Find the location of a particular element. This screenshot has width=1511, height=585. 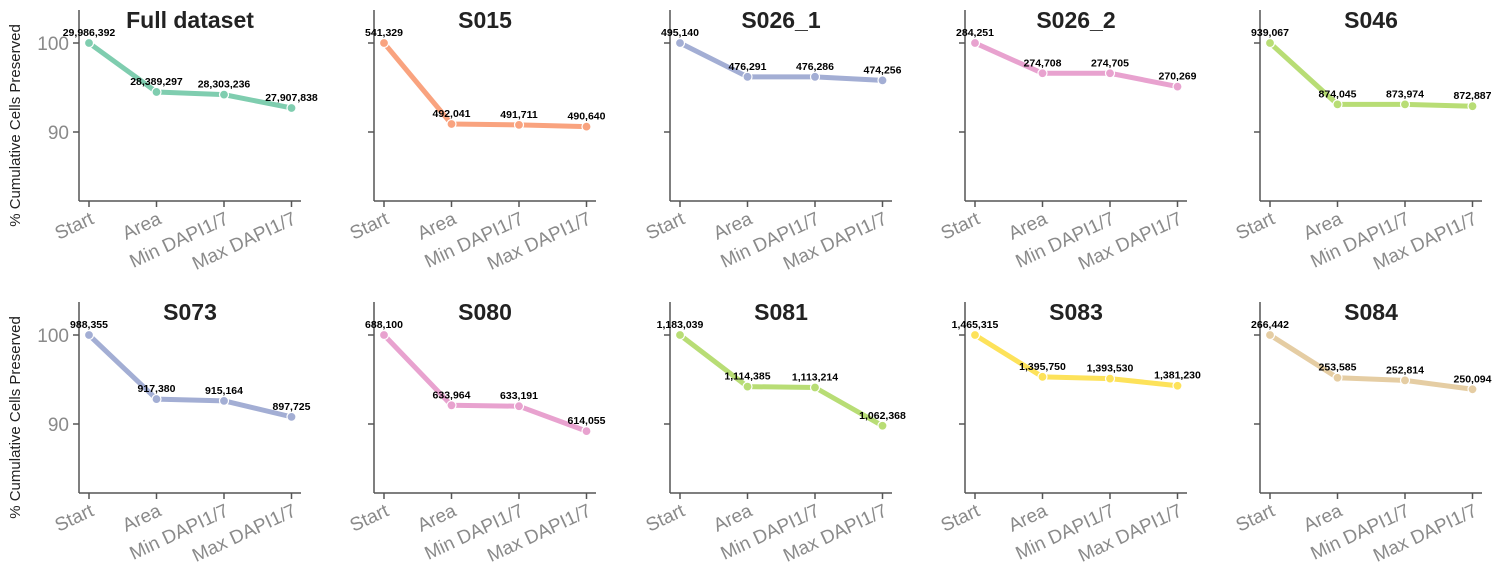

data-label: 476,291 is located at coordinates (748, 67).